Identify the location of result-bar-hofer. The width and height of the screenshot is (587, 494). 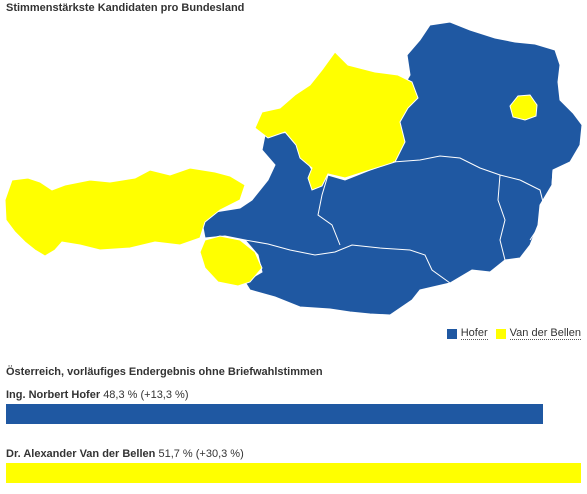
(275, 414).